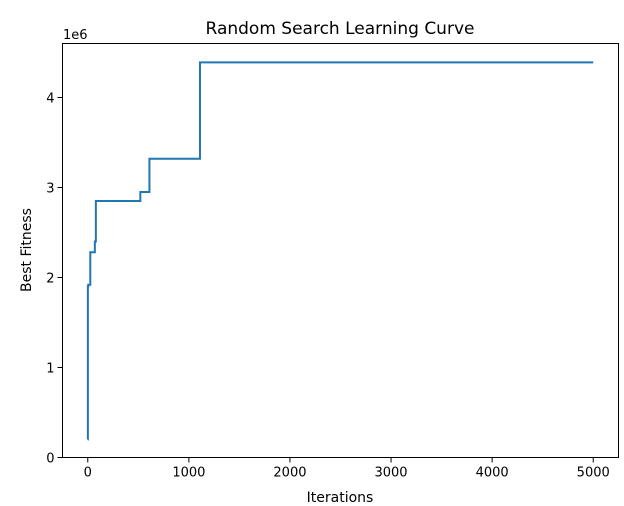  Describe the element at coordinates (88, 473) in the screenshot. I see `x-tick-label: 0` at that location.